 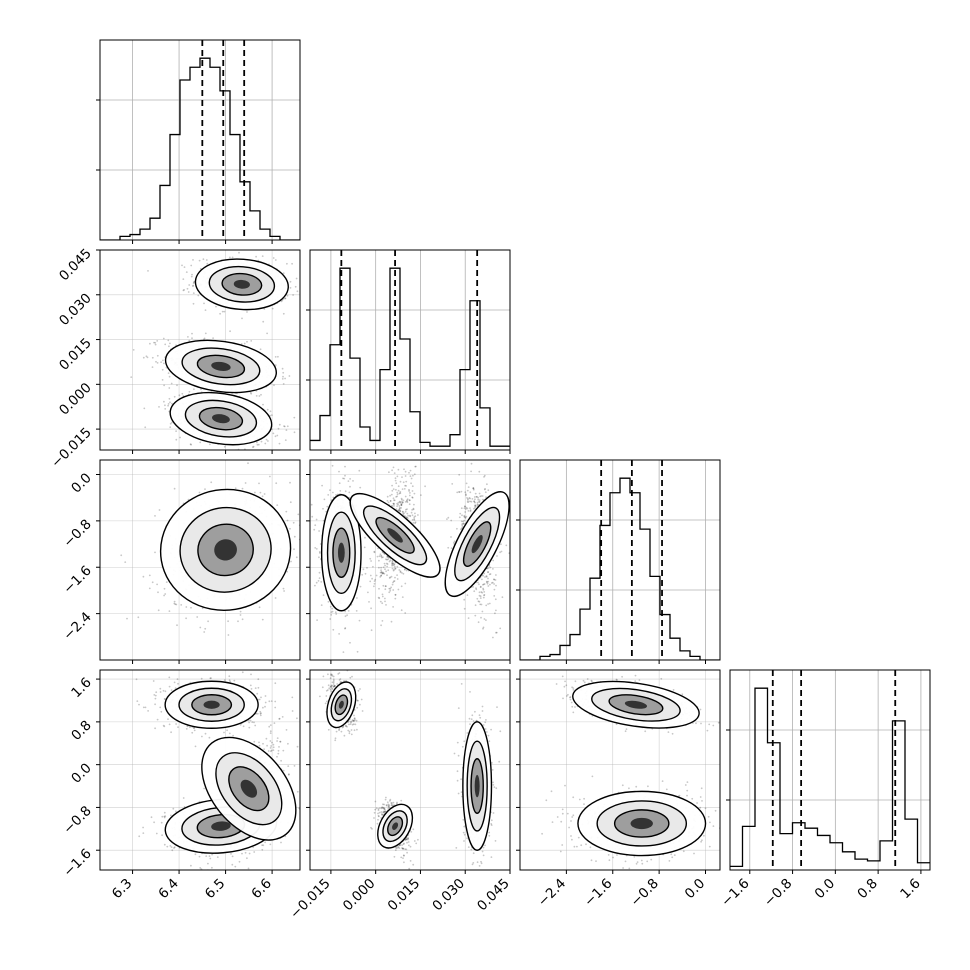 What do you see at coordinates (217, 770) in the screenshot?
I see `scatter-cloud` at bounding box center [217, 770].